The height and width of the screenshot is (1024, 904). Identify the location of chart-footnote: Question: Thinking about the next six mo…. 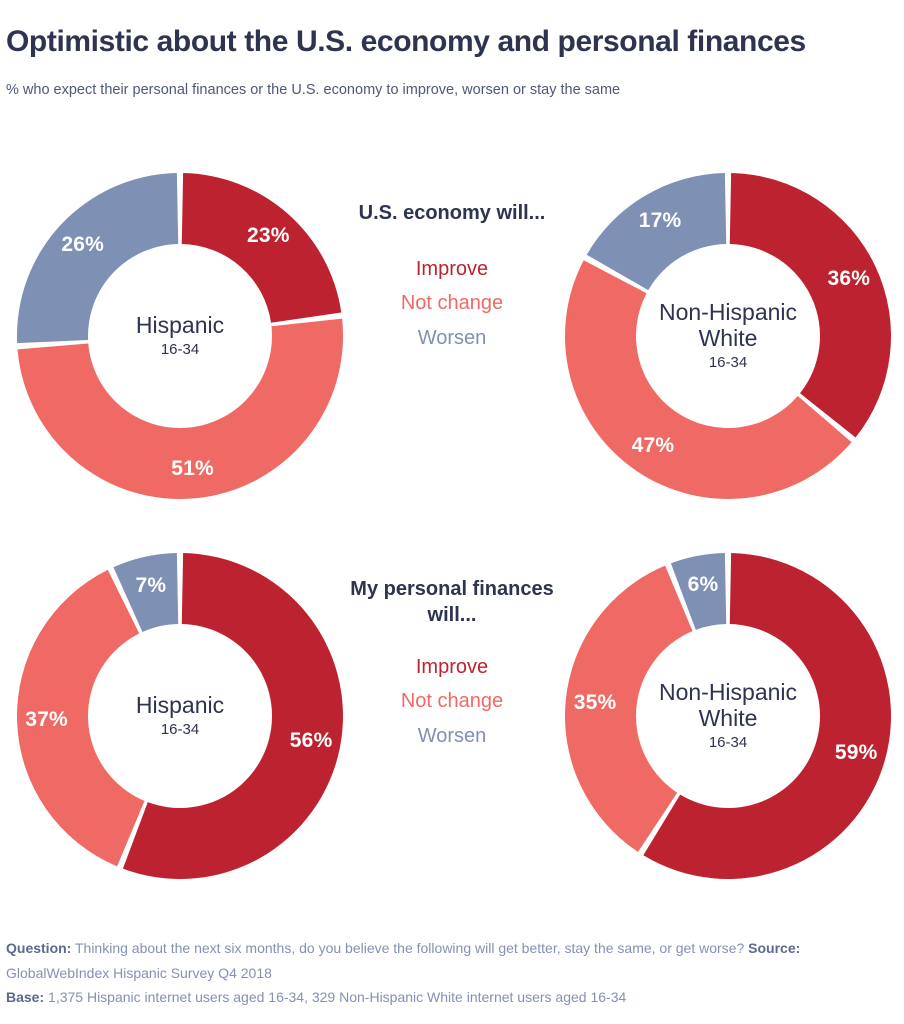
(451, 973).